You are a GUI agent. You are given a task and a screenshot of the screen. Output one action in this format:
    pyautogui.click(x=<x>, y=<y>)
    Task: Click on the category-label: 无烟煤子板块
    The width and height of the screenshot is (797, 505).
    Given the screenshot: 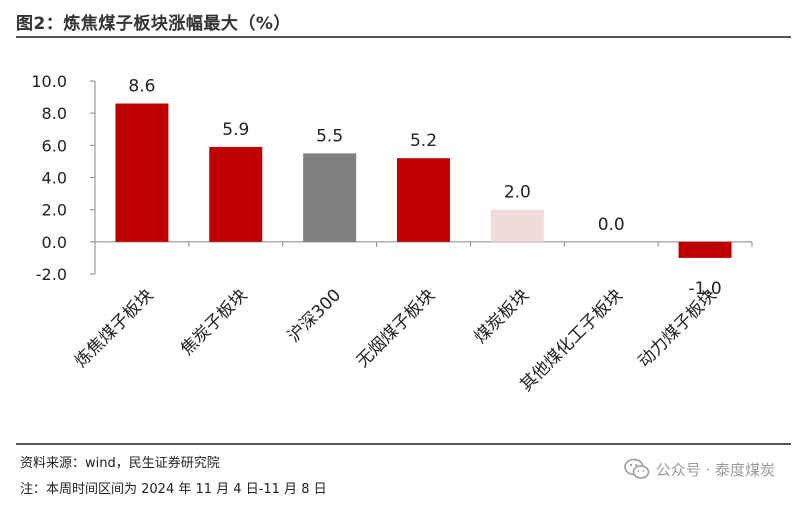 What is the action you would take?
    pyautogui.click(x=396, y=328)
    